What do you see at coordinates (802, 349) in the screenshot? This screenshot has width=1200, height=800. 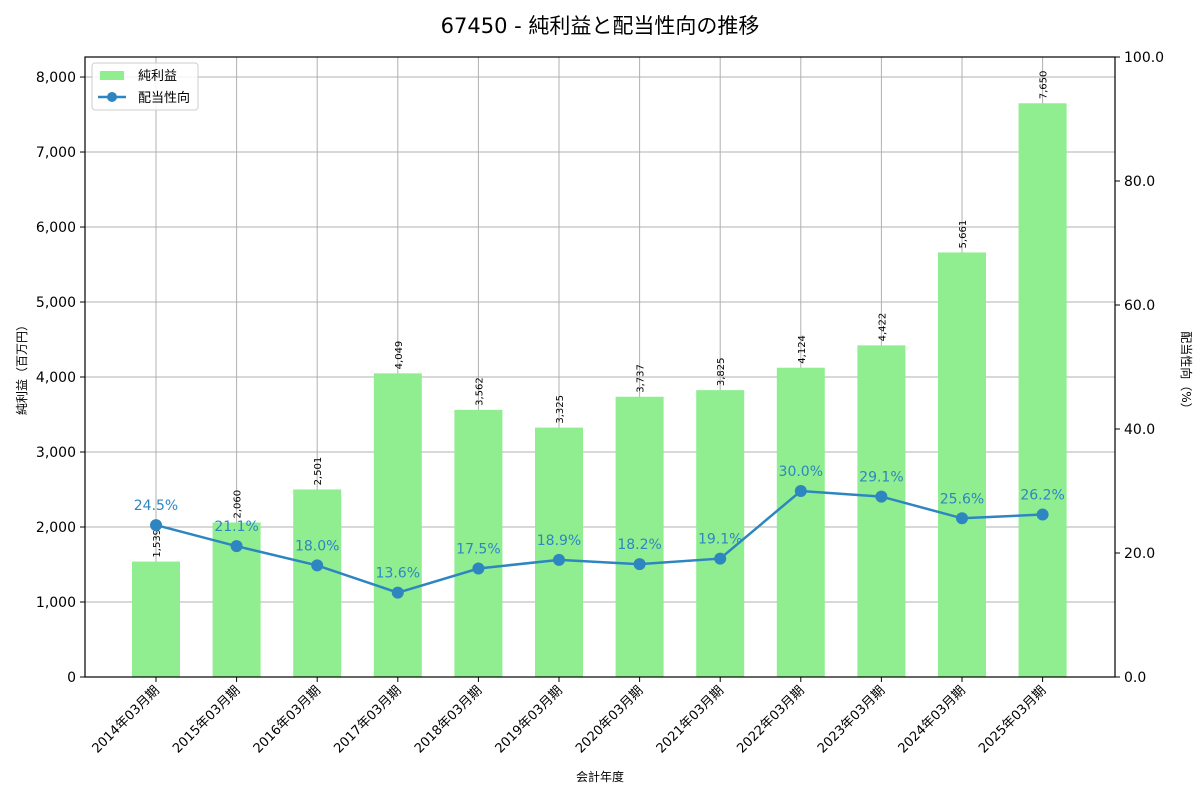 I see `bar-value-label: 4,124` at bounding box center [802, 349].